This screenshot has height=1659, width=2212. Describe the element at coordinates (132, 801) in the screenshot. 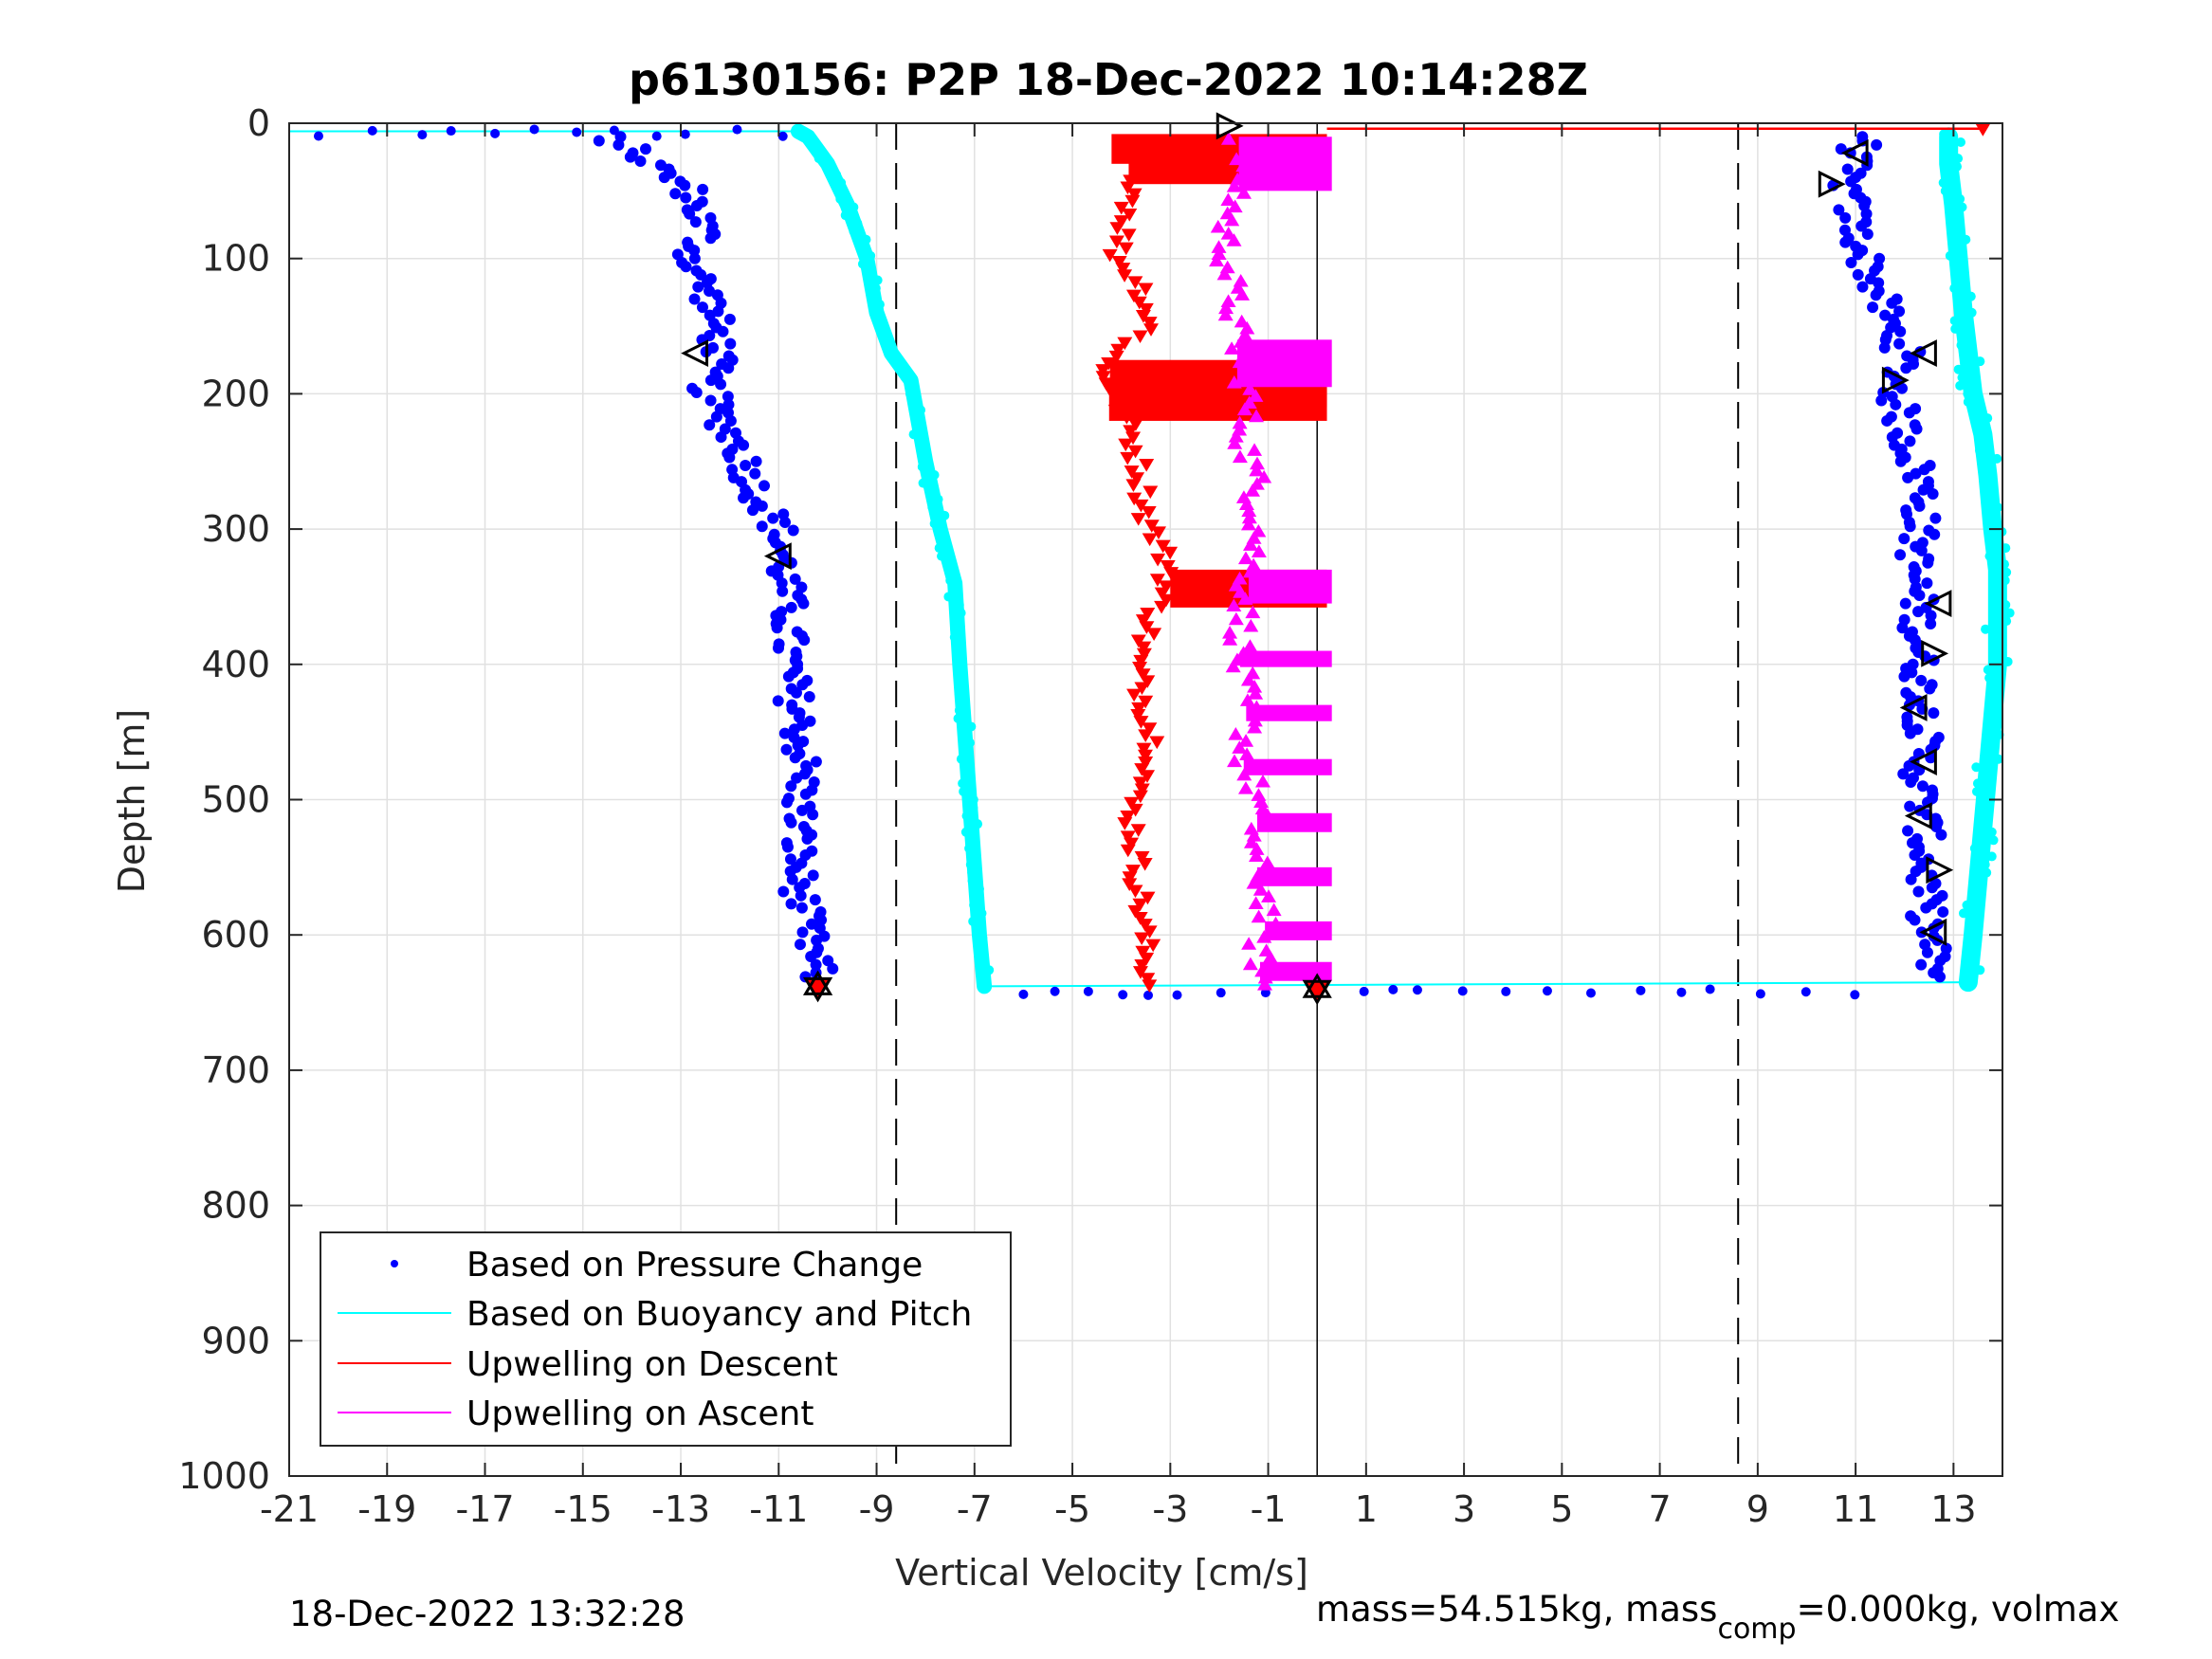

I see `y-axis-label: Depth [m]` at that location.